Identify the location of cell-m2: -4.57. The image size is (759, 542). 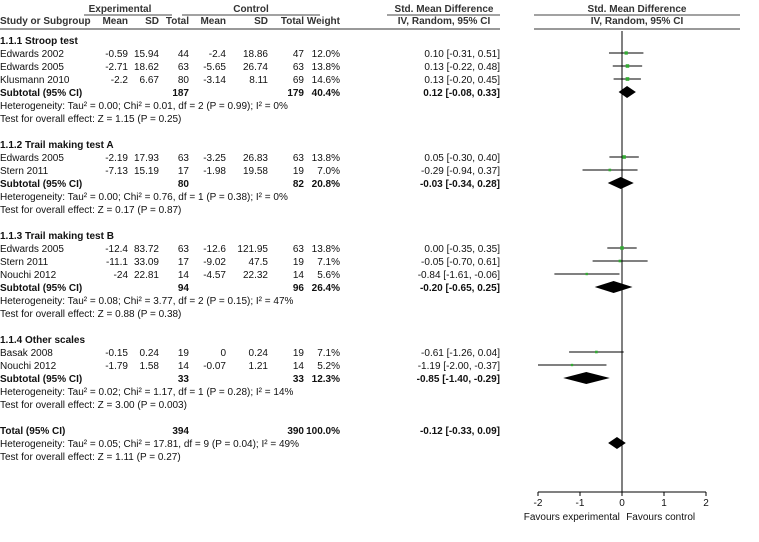
(214, 275).